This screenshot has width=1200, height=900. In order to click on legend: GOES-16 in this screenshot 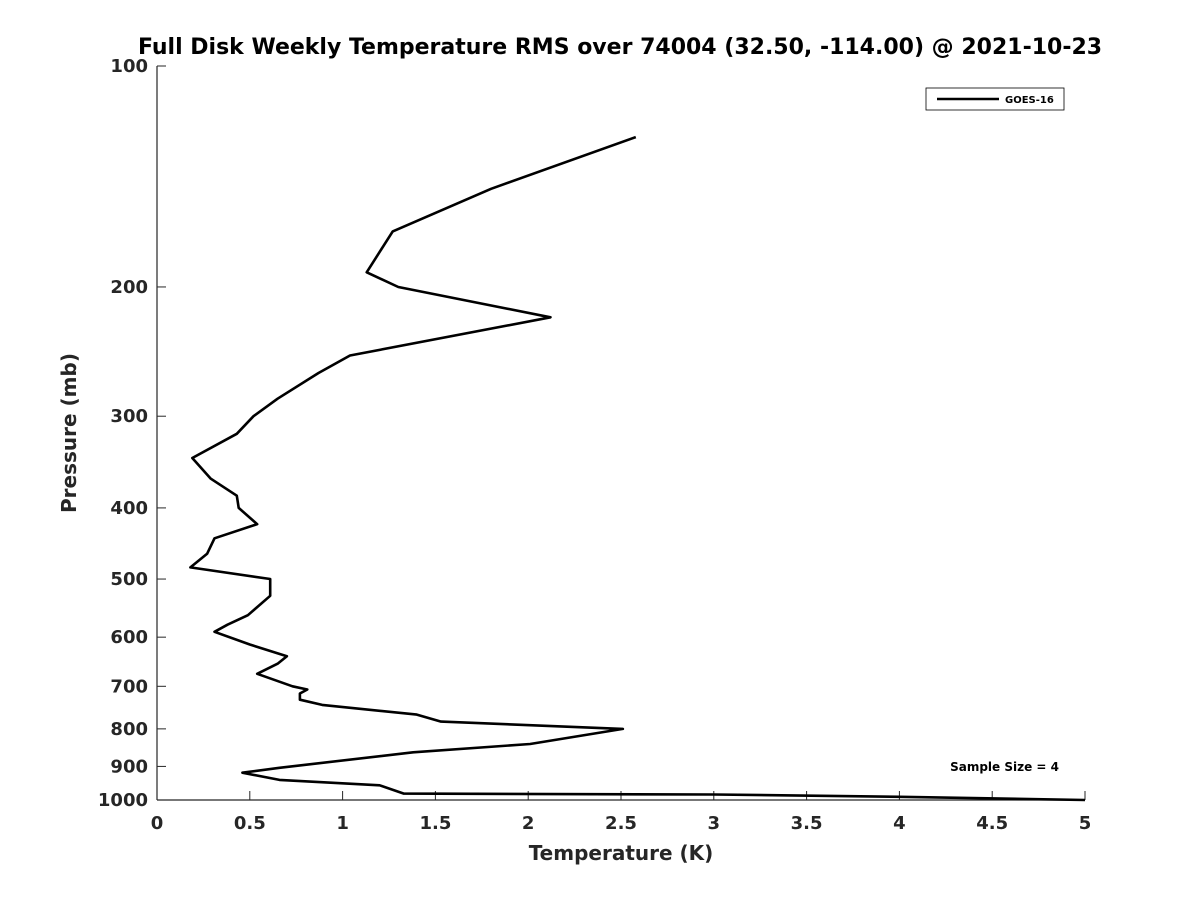, I will do `click(995, 99)`.